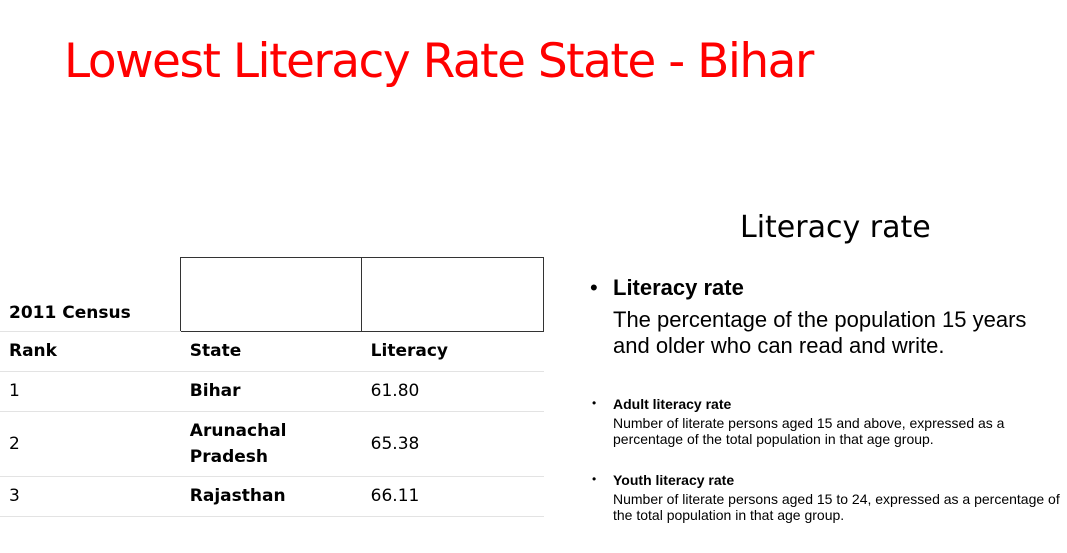 The image size is (1067, 553). What do you see at coordinates (452, 391) in the screenshot?
I see `literacy-cell: 61.80` at bounding box center [452, 391].